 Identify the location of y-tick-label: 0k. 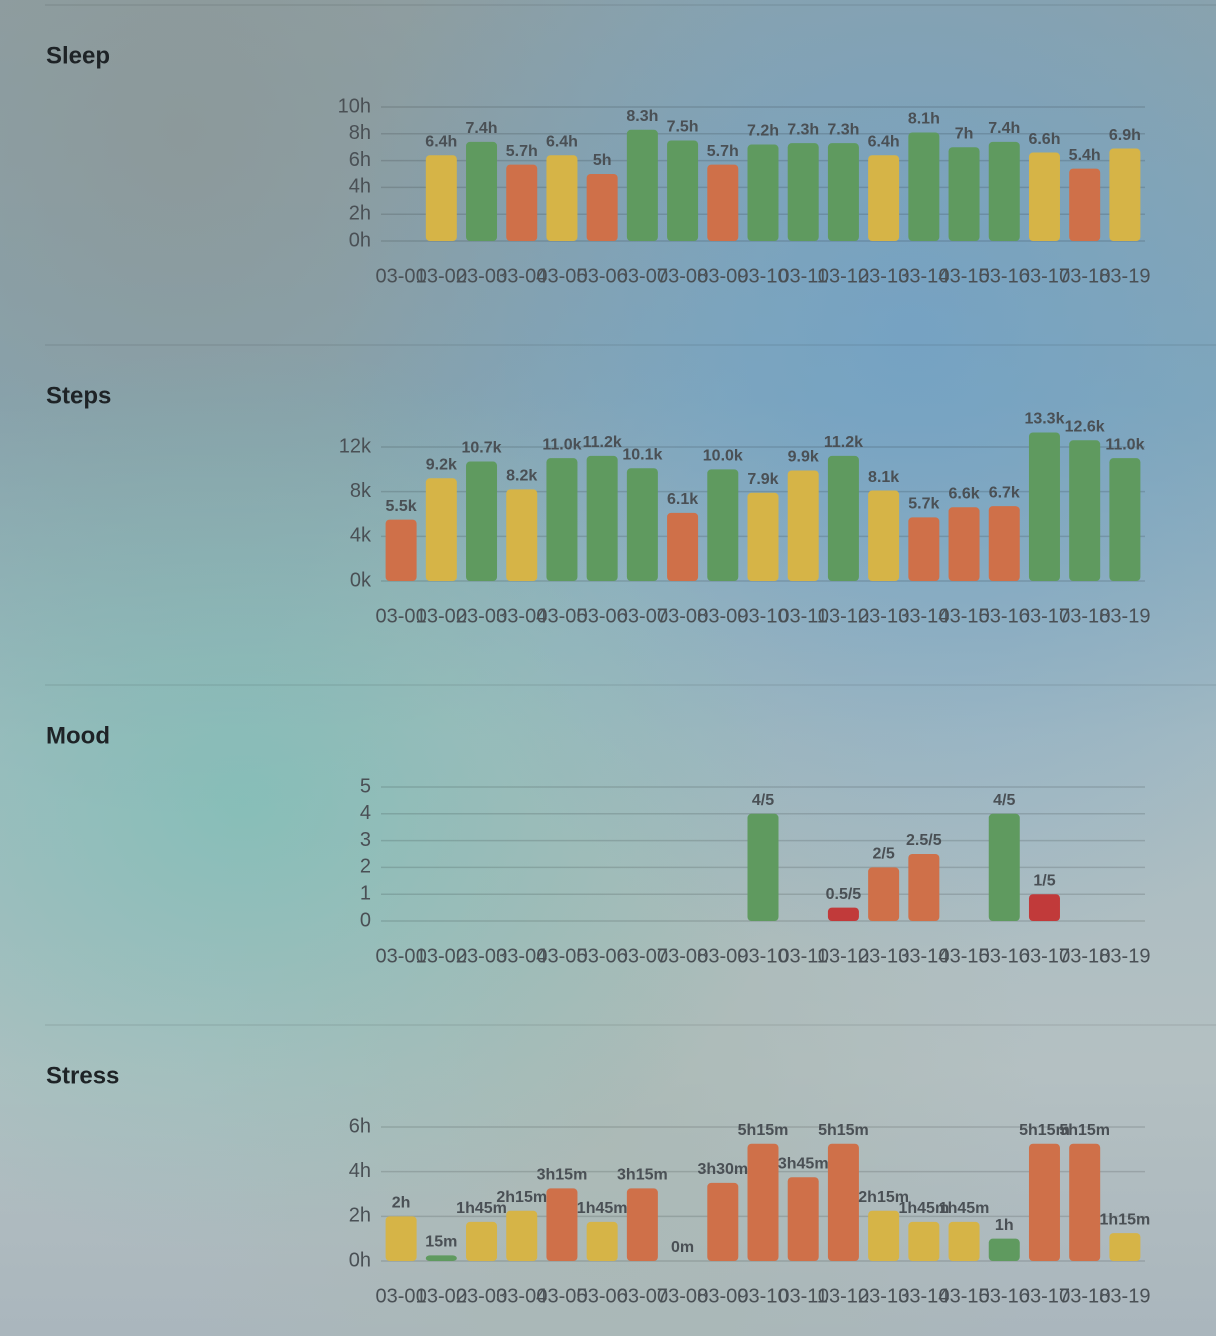
(361, 580).